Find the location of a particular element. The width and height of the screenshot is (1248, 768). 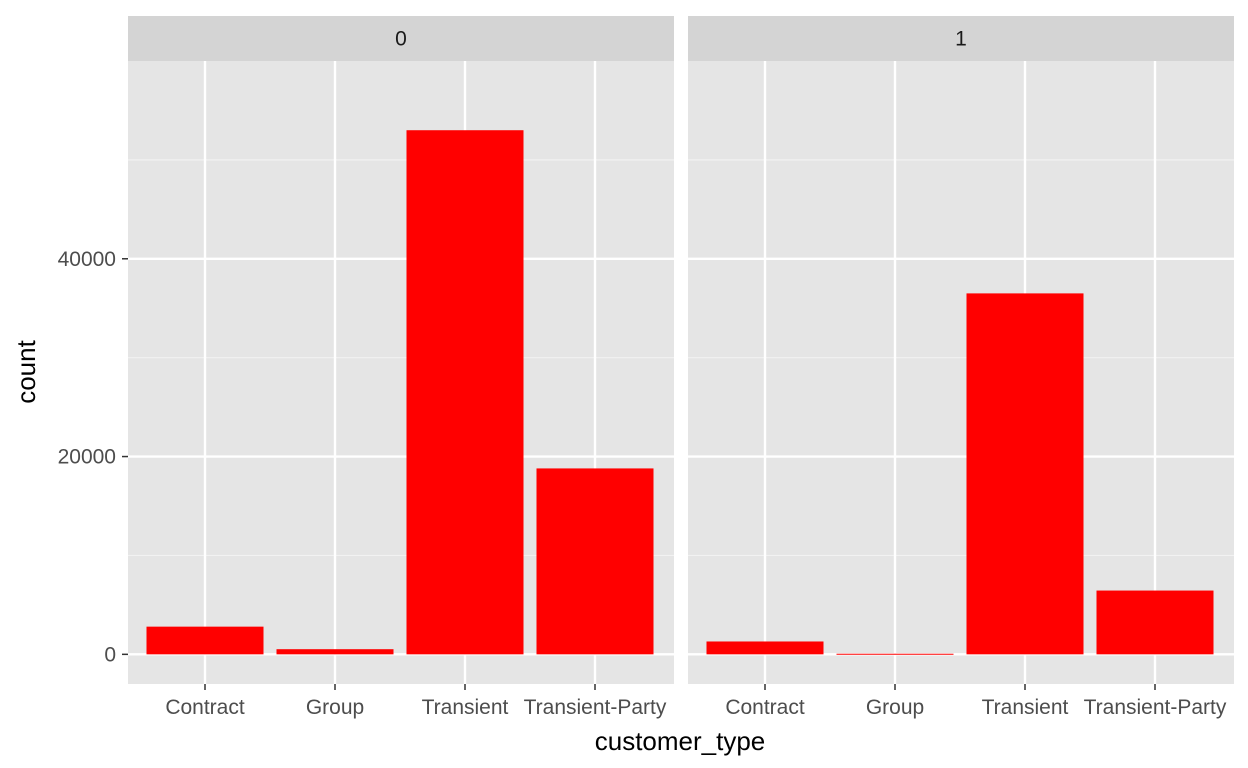

y-tick-label: 20000 is located at coordinates (87, 457).